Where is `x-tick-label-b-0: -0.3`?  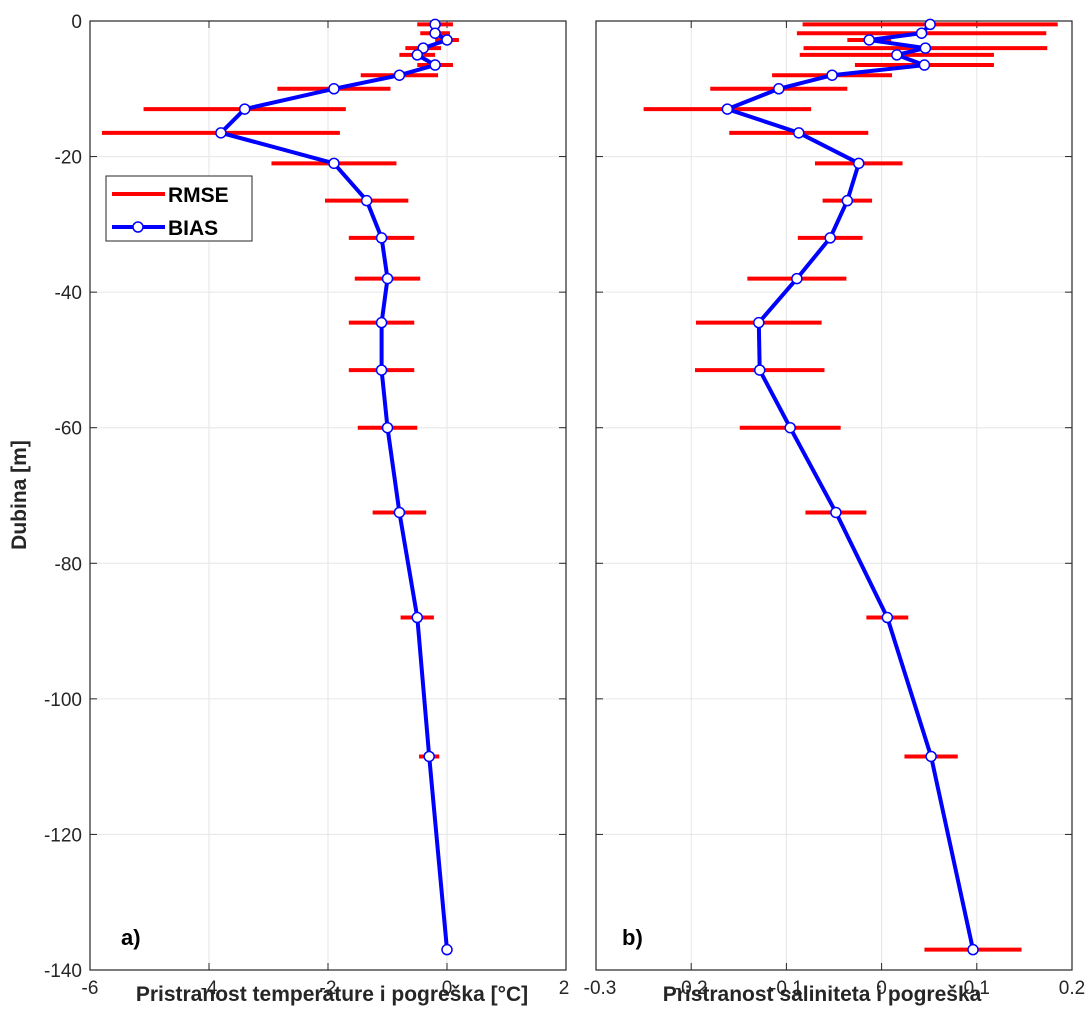
x-tick-label-b-0: -0.3 is located at coordinates (600, 988).